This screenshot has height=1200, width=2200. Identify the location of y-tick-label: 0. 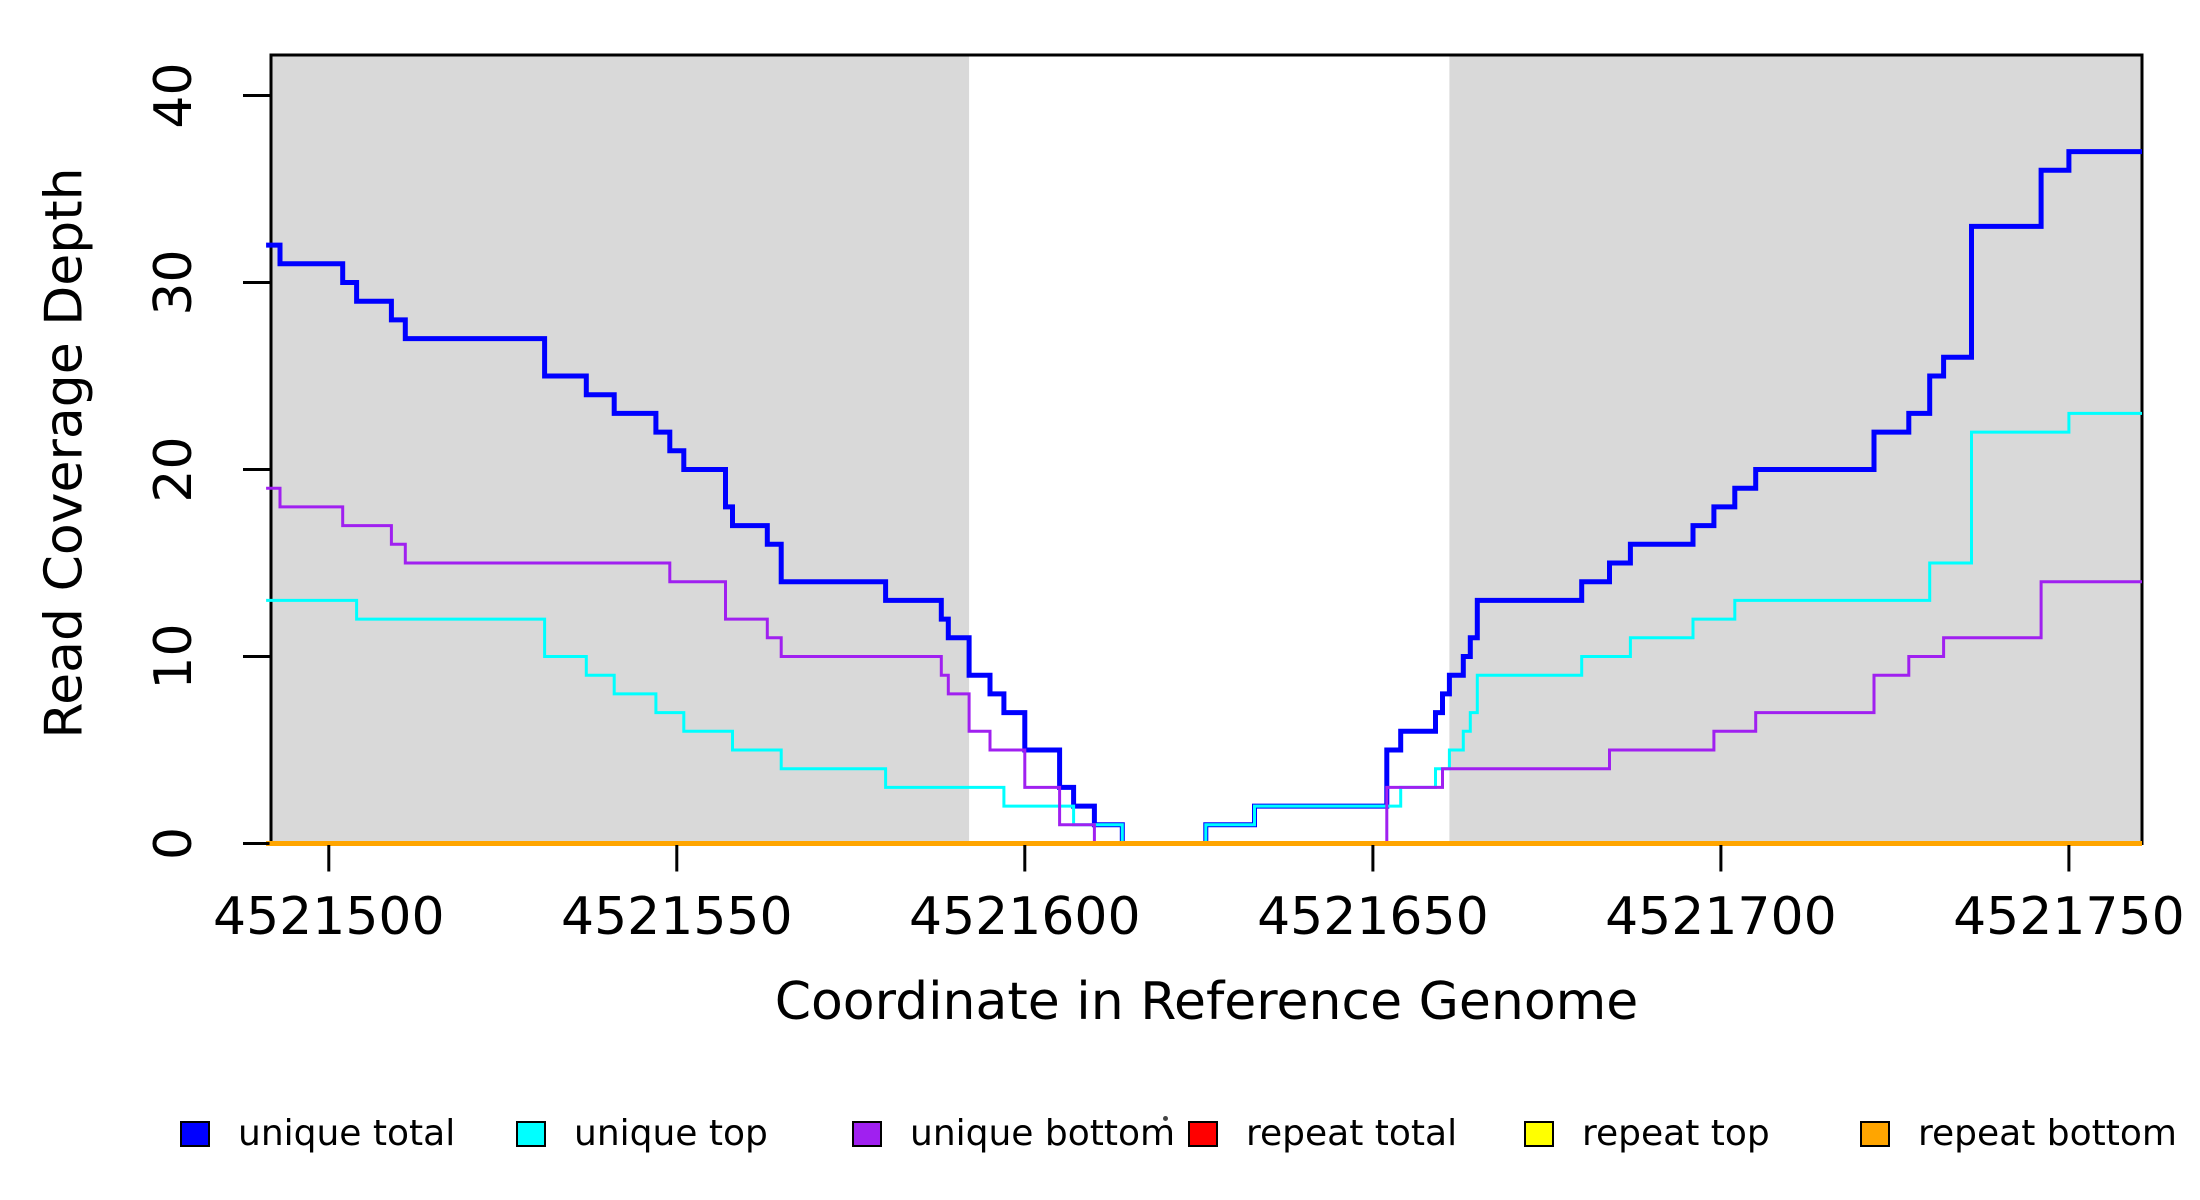
(174, 843).